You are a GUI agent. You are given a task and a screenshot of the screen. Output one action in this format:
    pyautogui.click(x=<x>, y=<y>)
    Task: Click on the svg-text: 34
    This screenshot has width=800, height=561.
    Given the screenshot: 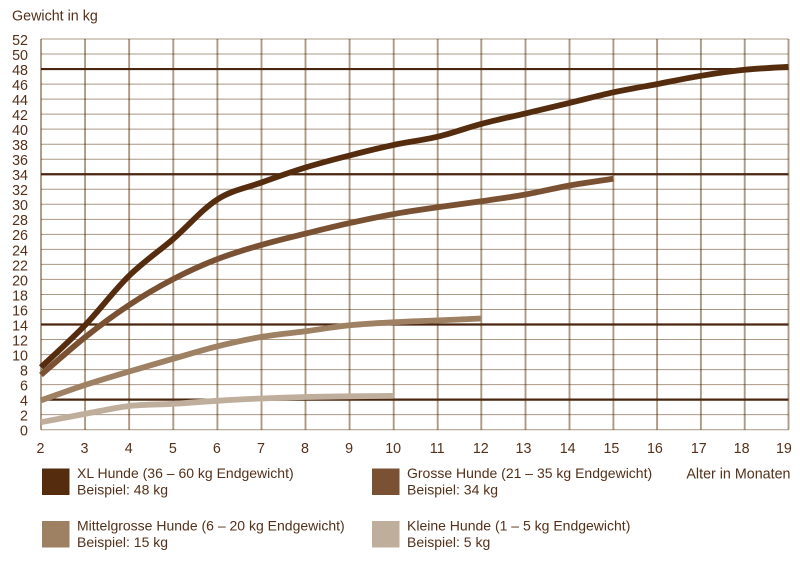 What is the action you would take?
    pyautogui.click(x=20, y=176)
    